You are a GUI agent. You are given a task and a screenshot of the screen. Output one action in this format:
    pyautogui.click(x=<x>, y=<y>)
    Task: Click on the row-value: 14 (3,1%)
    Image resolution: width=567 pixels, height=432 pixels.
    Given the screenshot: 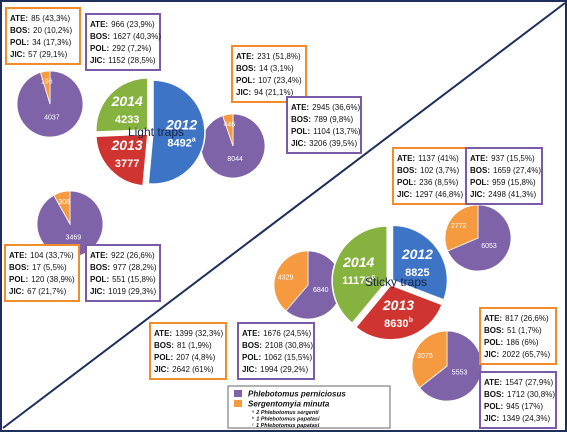 What is the action you would take?
    pyautogui.click(x=276, y=68)
    